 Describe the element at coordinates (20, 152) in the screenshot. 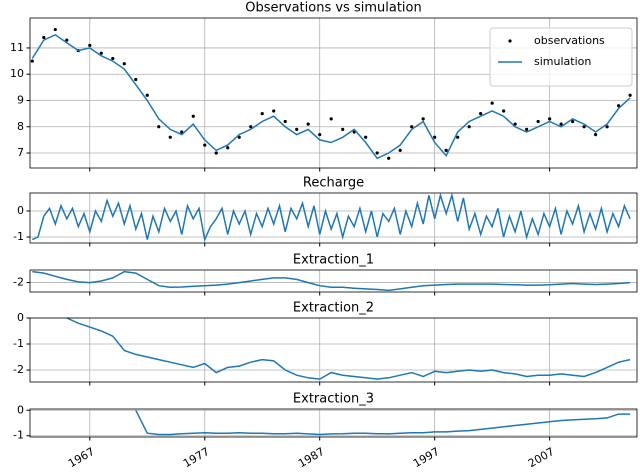

I see `y-tick-label: 7` at that location.